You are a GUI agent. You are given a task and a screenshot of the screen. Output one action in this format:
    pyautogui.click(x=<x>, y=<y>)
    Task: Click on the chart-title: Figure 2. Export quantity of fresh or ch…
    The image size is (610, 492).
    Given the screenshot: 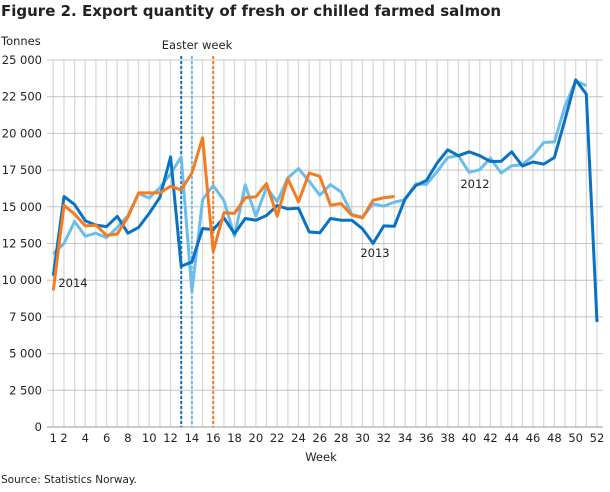 What is the action you would take?
    pyautogui.click(x=251, y=11)
    